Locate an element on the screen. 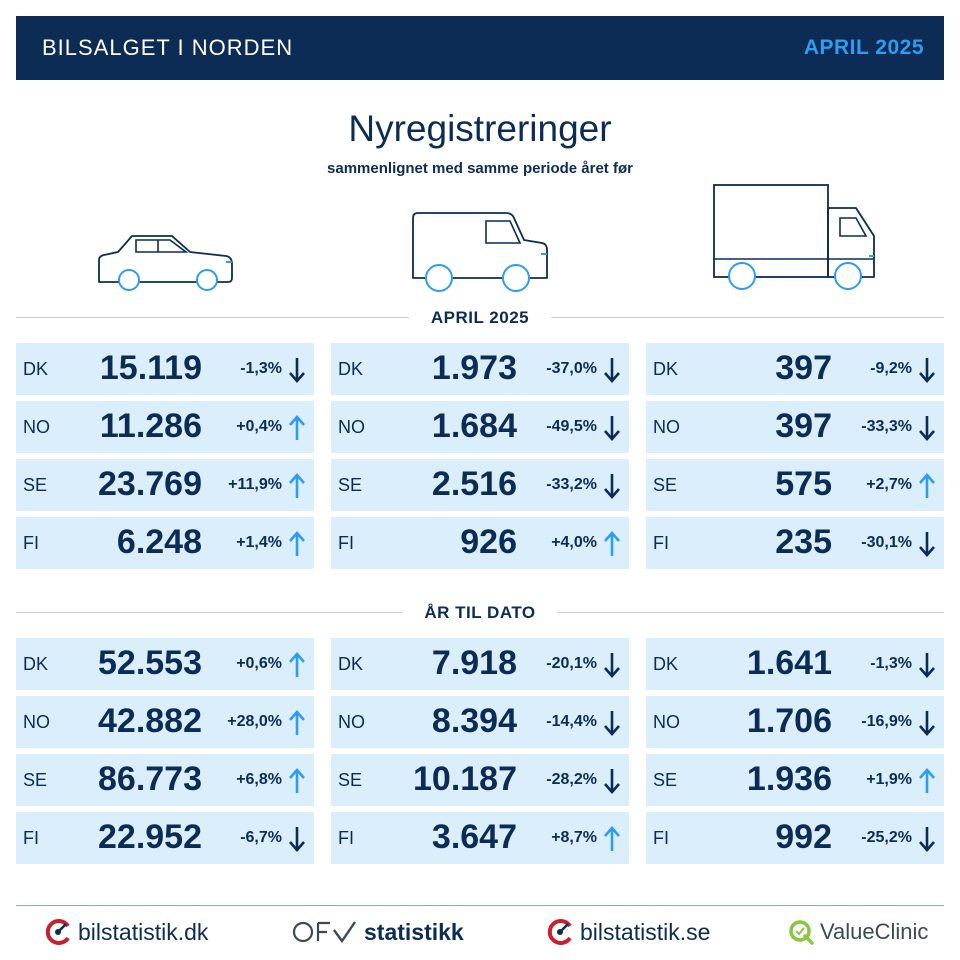 The width and height of the screenshot is (960, 960). truck-icon is located at coordinates (795, 238).